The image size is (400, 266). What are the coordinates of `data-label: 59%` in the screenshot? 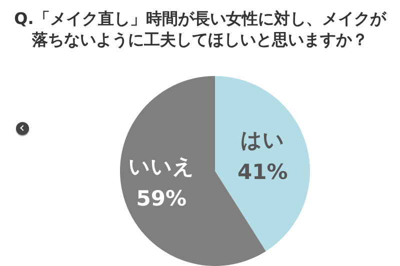 It's located at (161, 198).